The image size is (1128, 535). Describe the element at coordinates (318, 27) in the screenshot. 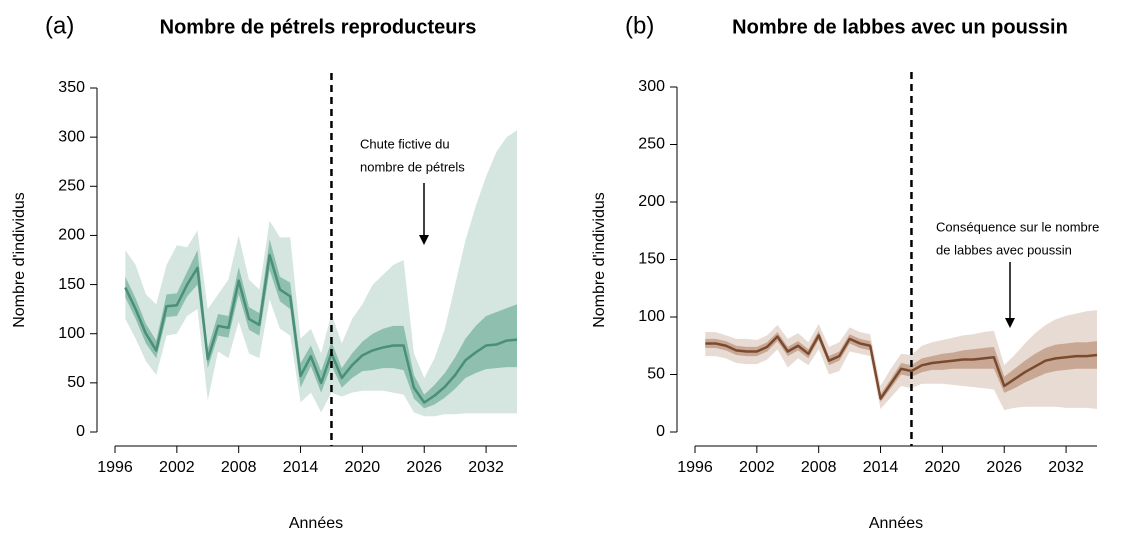

I see `chart-title: Nombre de pétrels reproducteurs` at that location.